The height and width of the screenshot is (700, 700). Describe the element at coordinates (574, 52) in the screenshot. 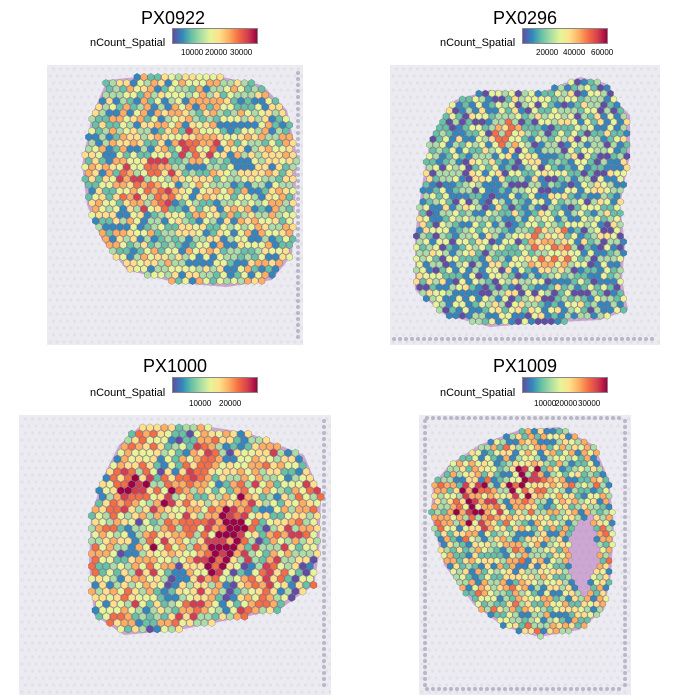

I see `colorbar-tick: 40000` at that location.